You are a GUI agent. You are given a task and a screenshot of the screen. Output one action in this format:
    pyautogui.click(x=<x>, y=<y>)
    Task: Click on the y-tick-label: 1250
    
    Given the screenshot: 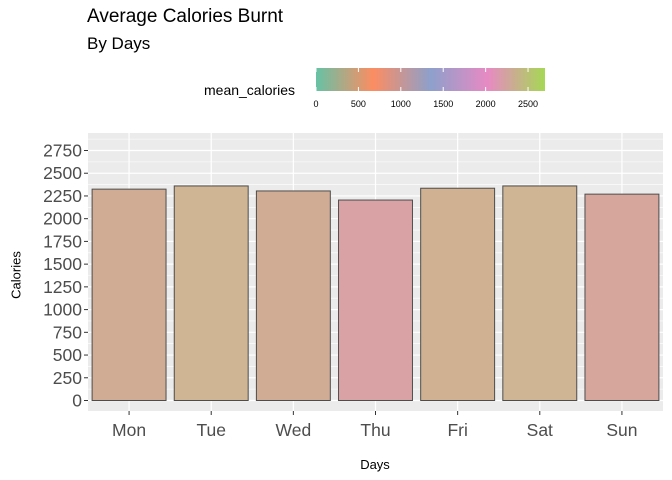 What is the action you would take?
    pyautogui.click(x=62, y=287)
    